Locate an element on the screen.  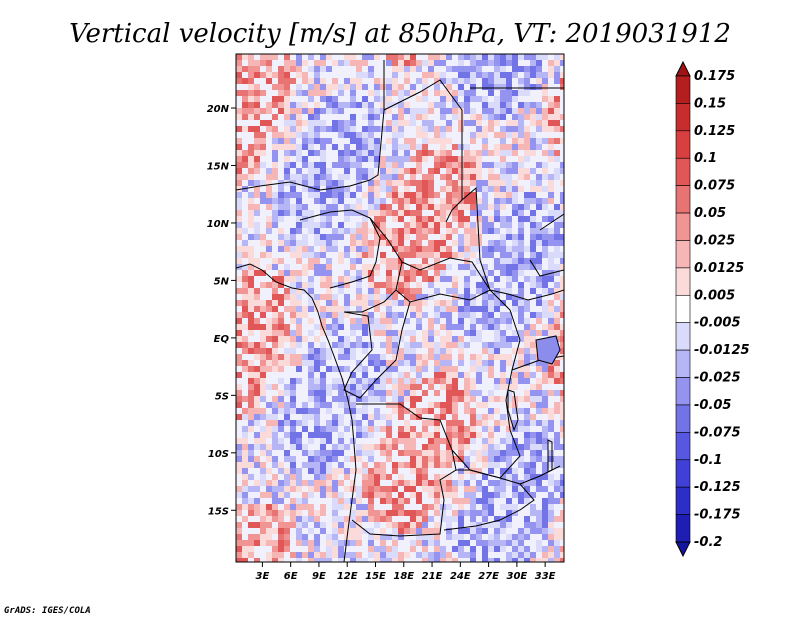
border-congo is located at coordinates (377, 350).